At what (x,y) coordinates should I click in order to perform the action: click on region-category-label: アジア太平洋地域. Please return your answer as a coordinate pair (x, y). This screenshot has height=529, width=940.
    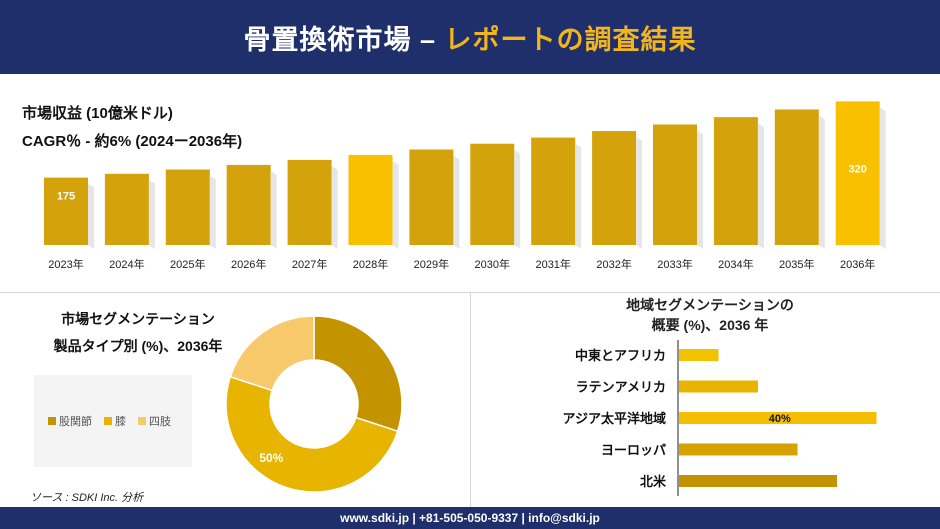
    Looking at the image, I should click on (614, 418).